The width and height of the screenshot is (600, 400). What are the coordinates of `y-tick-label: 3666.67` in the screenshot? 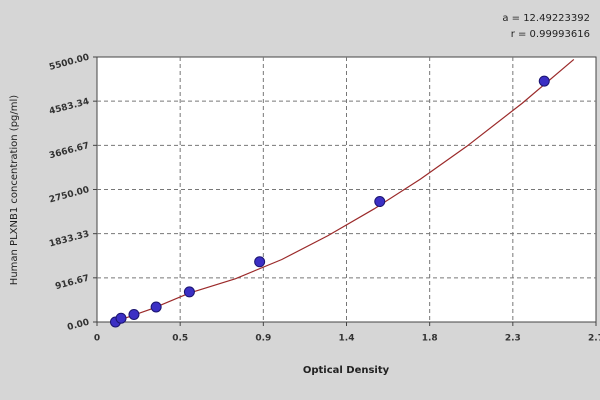 It's located at (69, 151).